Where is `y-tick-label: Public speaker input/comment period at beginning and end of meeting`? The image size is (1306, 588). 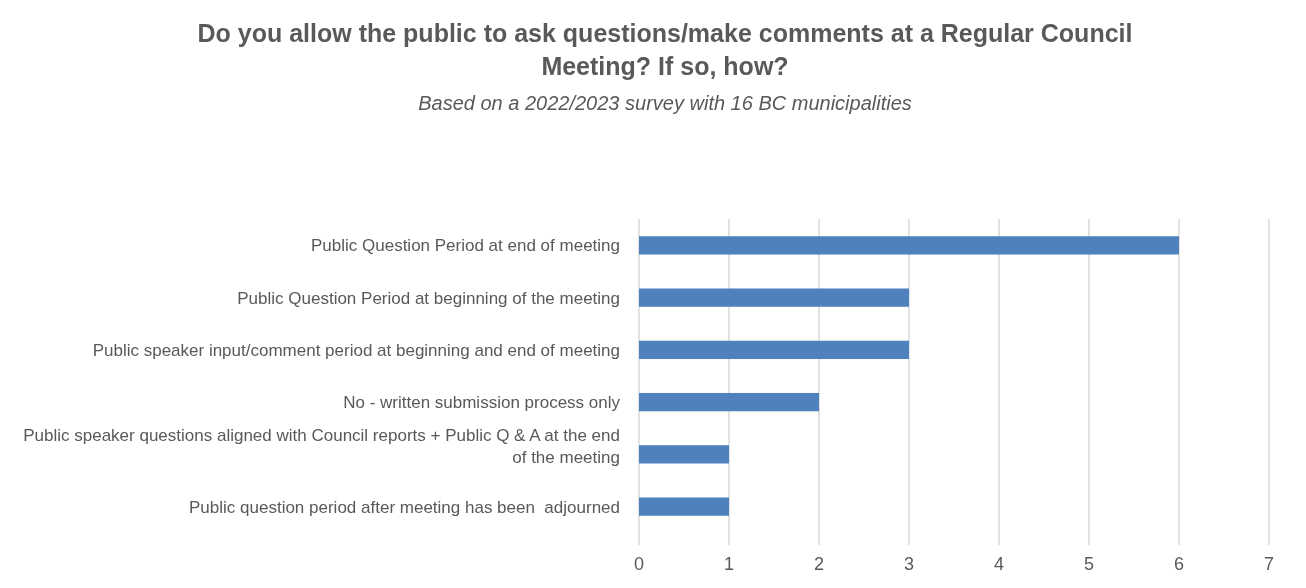
y-tick-label: Public speaker input/comment period at beginning and end of meeting is located at coordinates (356, 350).